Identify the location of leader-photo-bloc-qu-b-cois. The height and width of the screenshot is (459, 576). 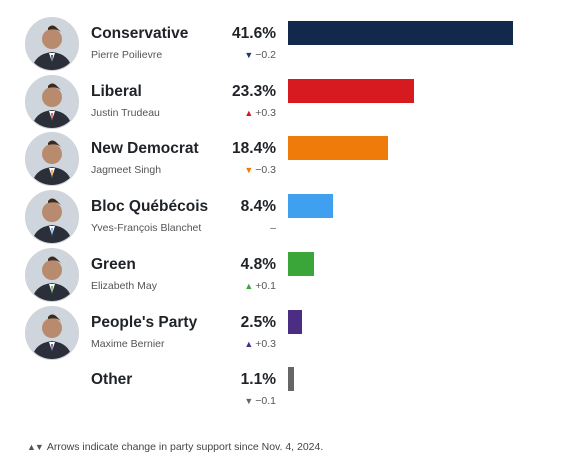
(52, 217).